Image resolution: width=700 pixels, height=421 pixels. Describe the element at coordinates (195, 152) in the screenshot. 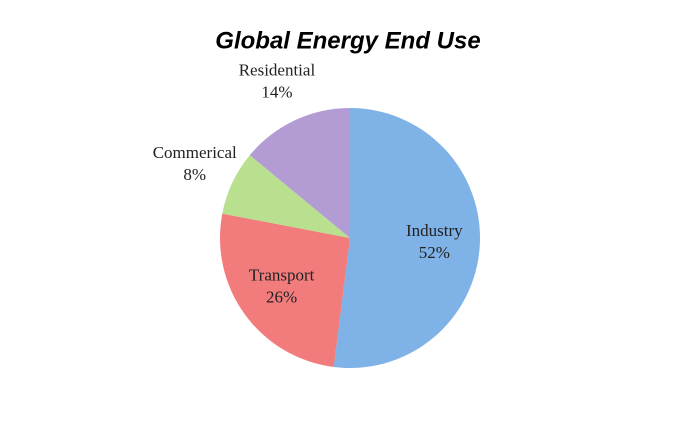

I see `slice-label: Commerical` at that location.